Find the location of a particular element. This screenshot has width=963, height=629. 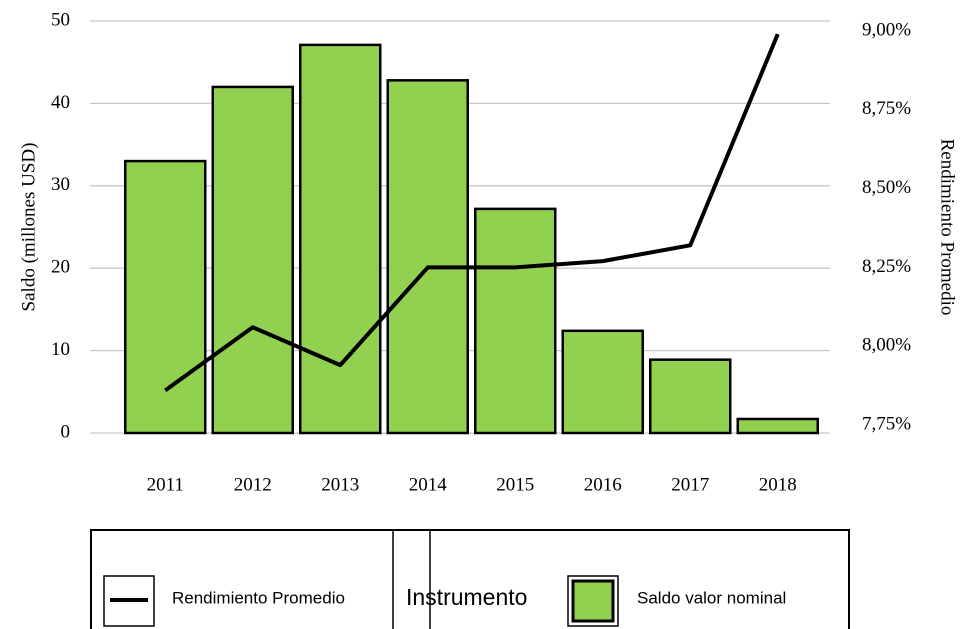

legend-label: Rendimiento Promedio is located at coordinates (258, 597).